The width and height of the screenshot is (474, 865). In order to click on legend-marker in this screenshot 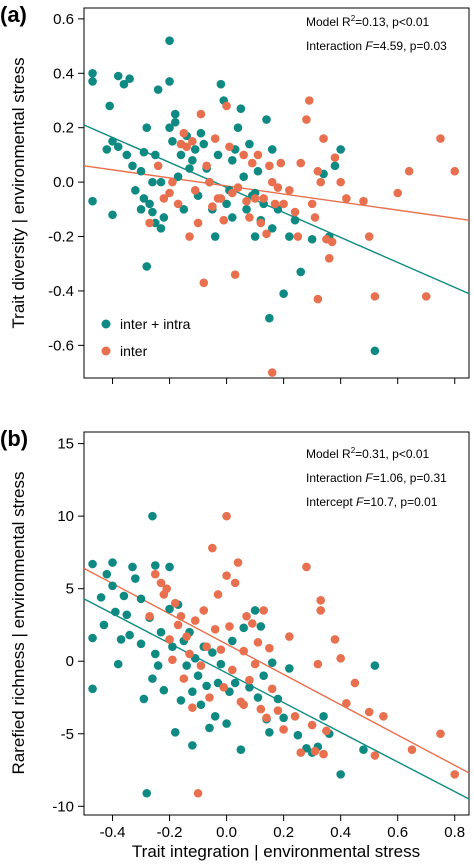, I will do `click(106, 351)`.